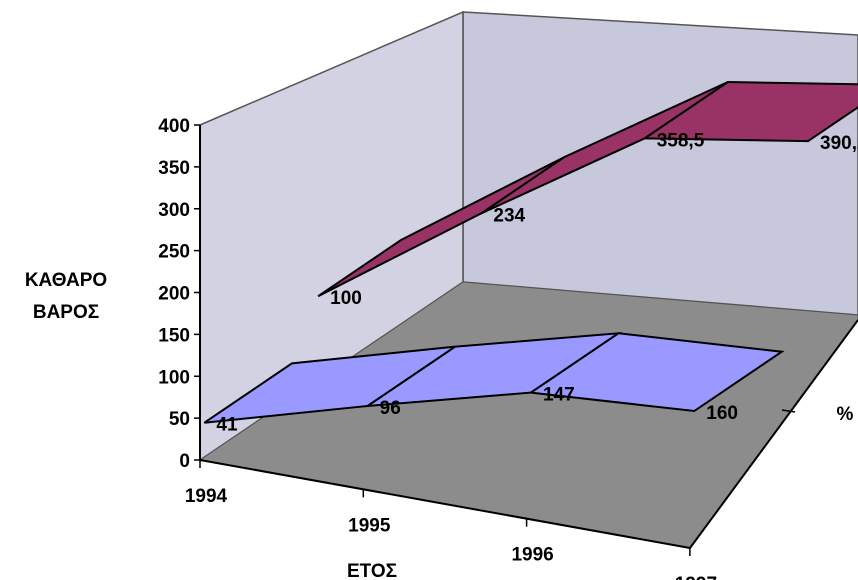 This screenshot has width=858, height=580. I want to click on y-tick-label: 150, so click(174, 335).